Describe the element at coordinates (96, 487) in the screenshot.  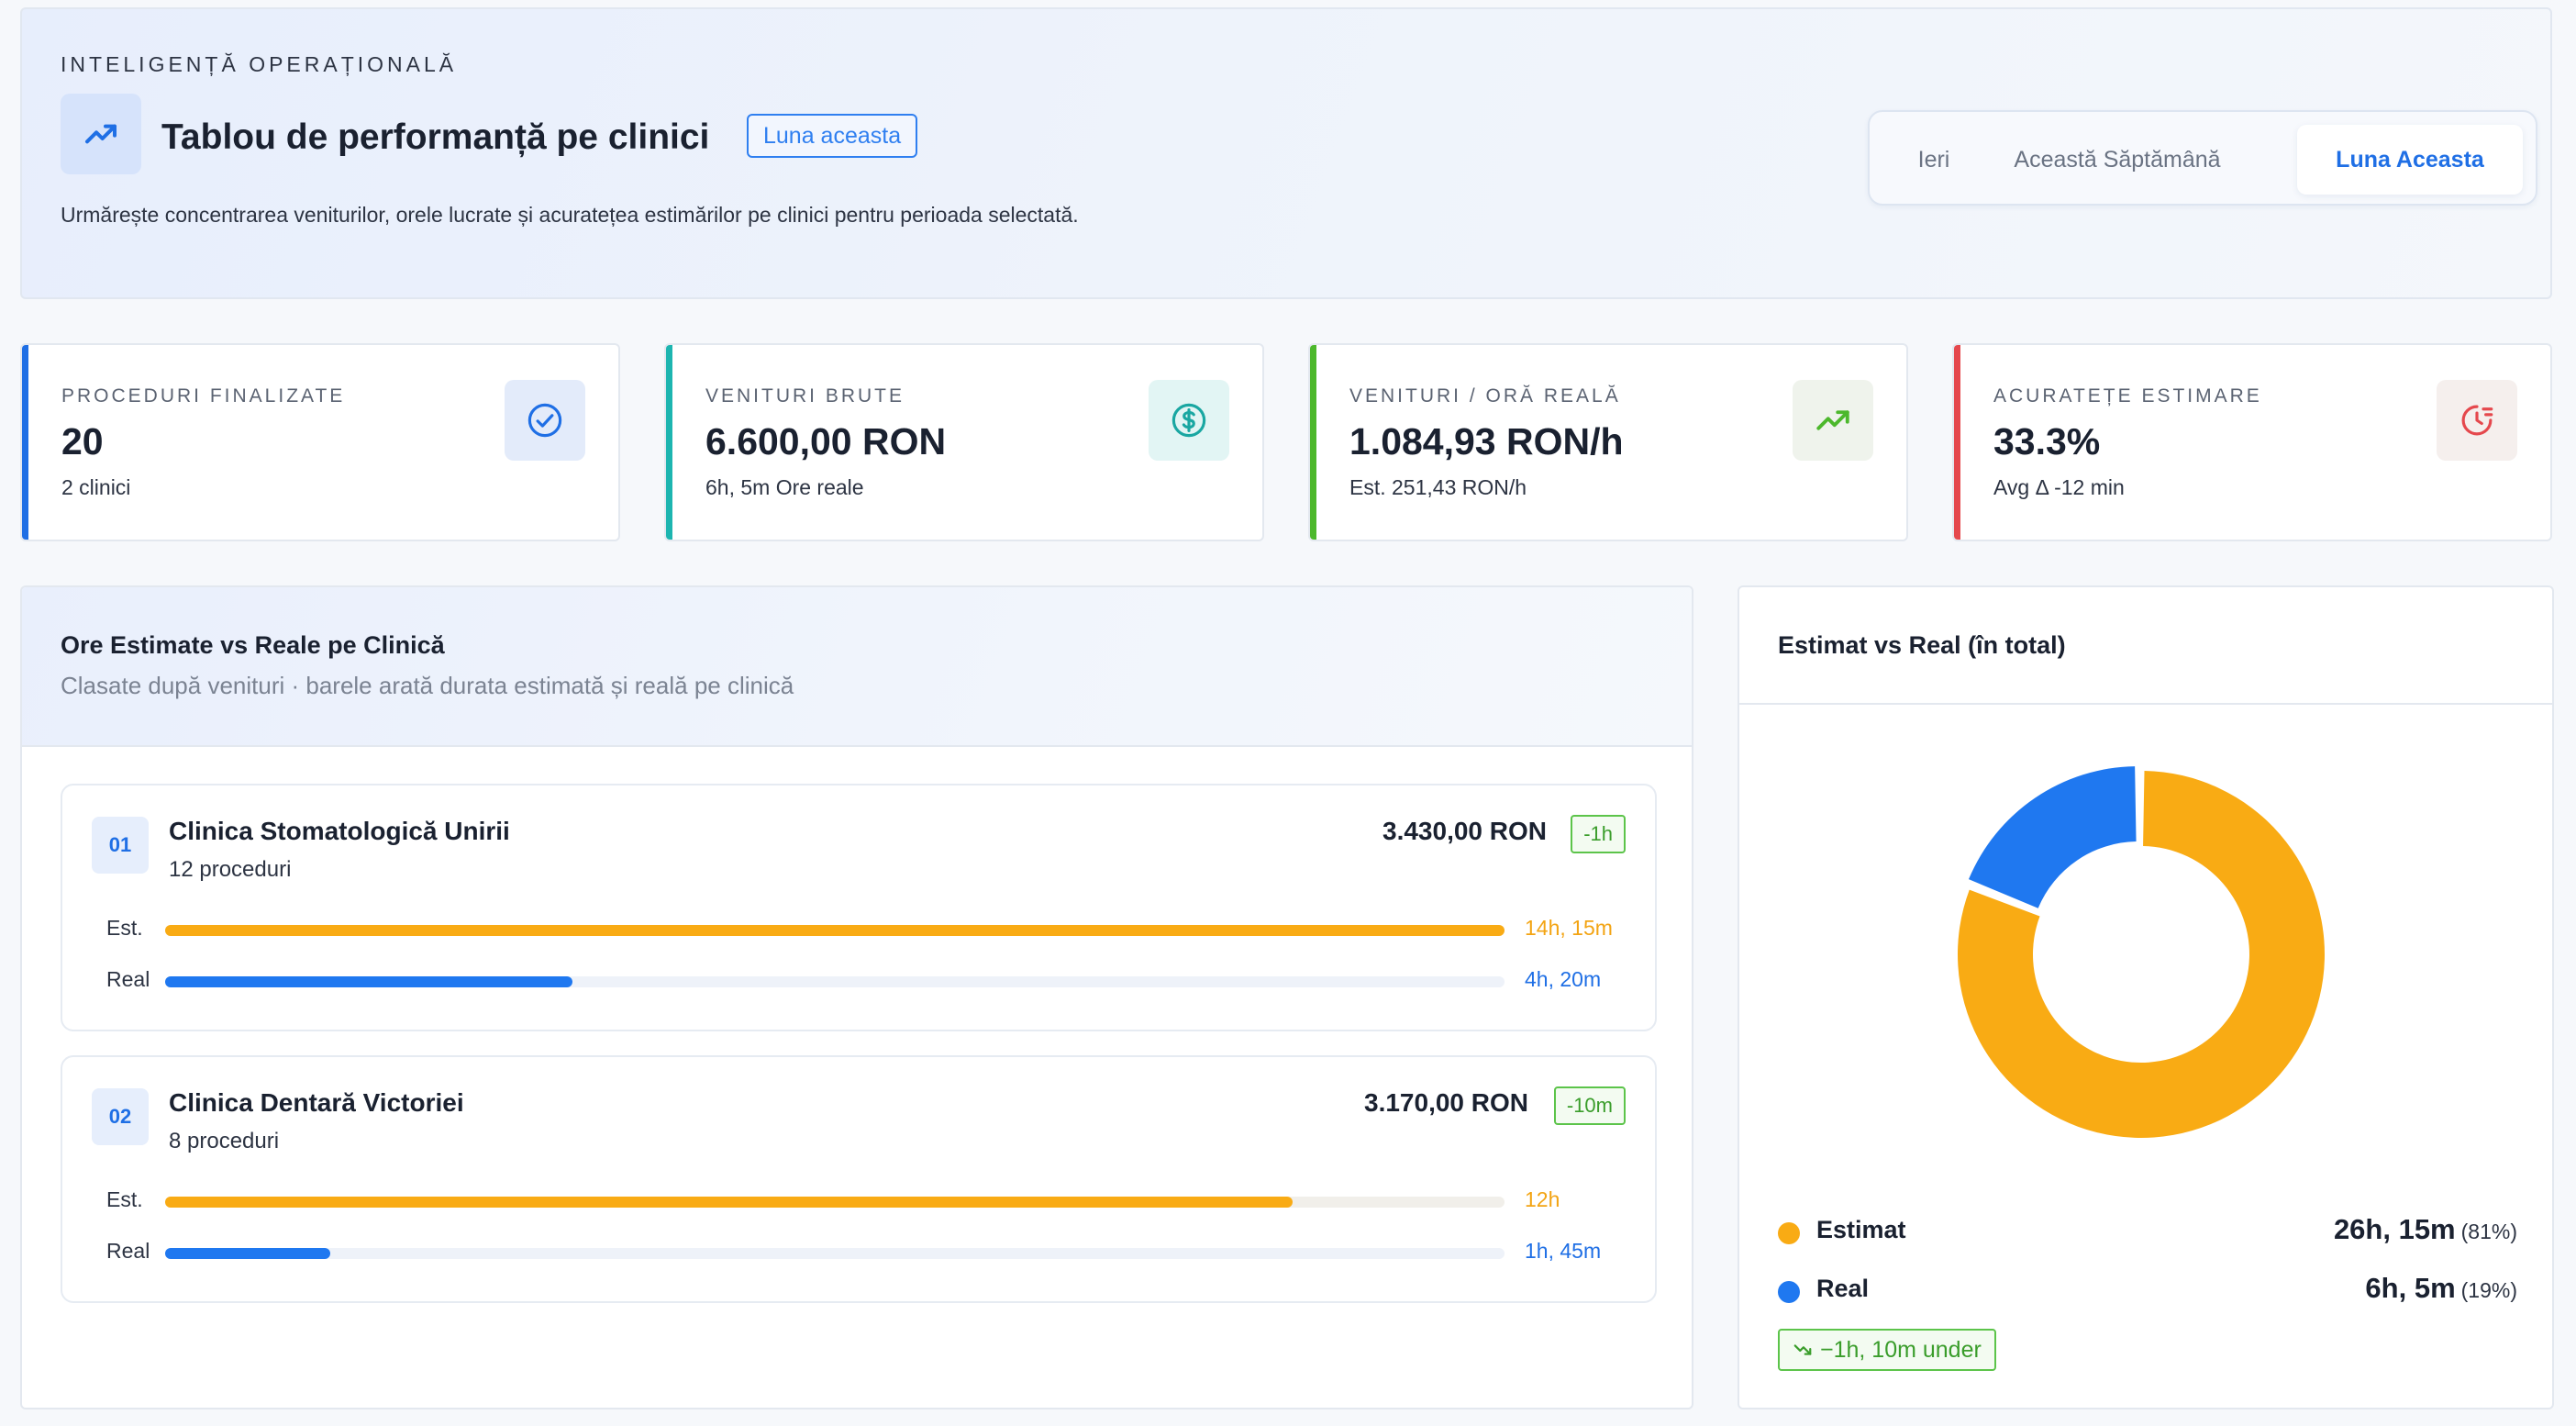
I see `kpi-sub: 2 clinici` at that location.